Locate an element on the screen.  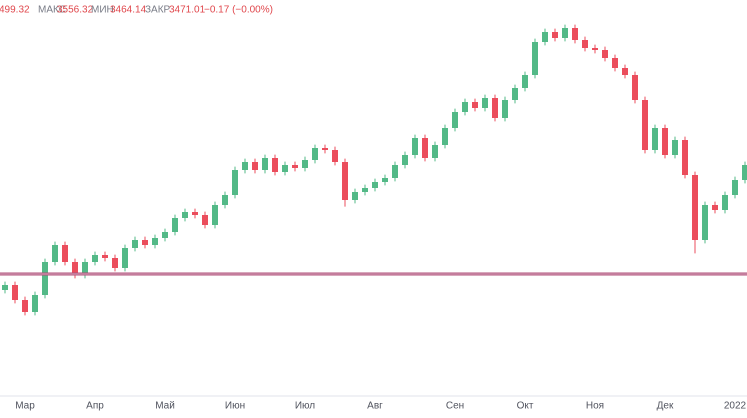
x-tick-label: Мар is located at coordinates (25, 406).